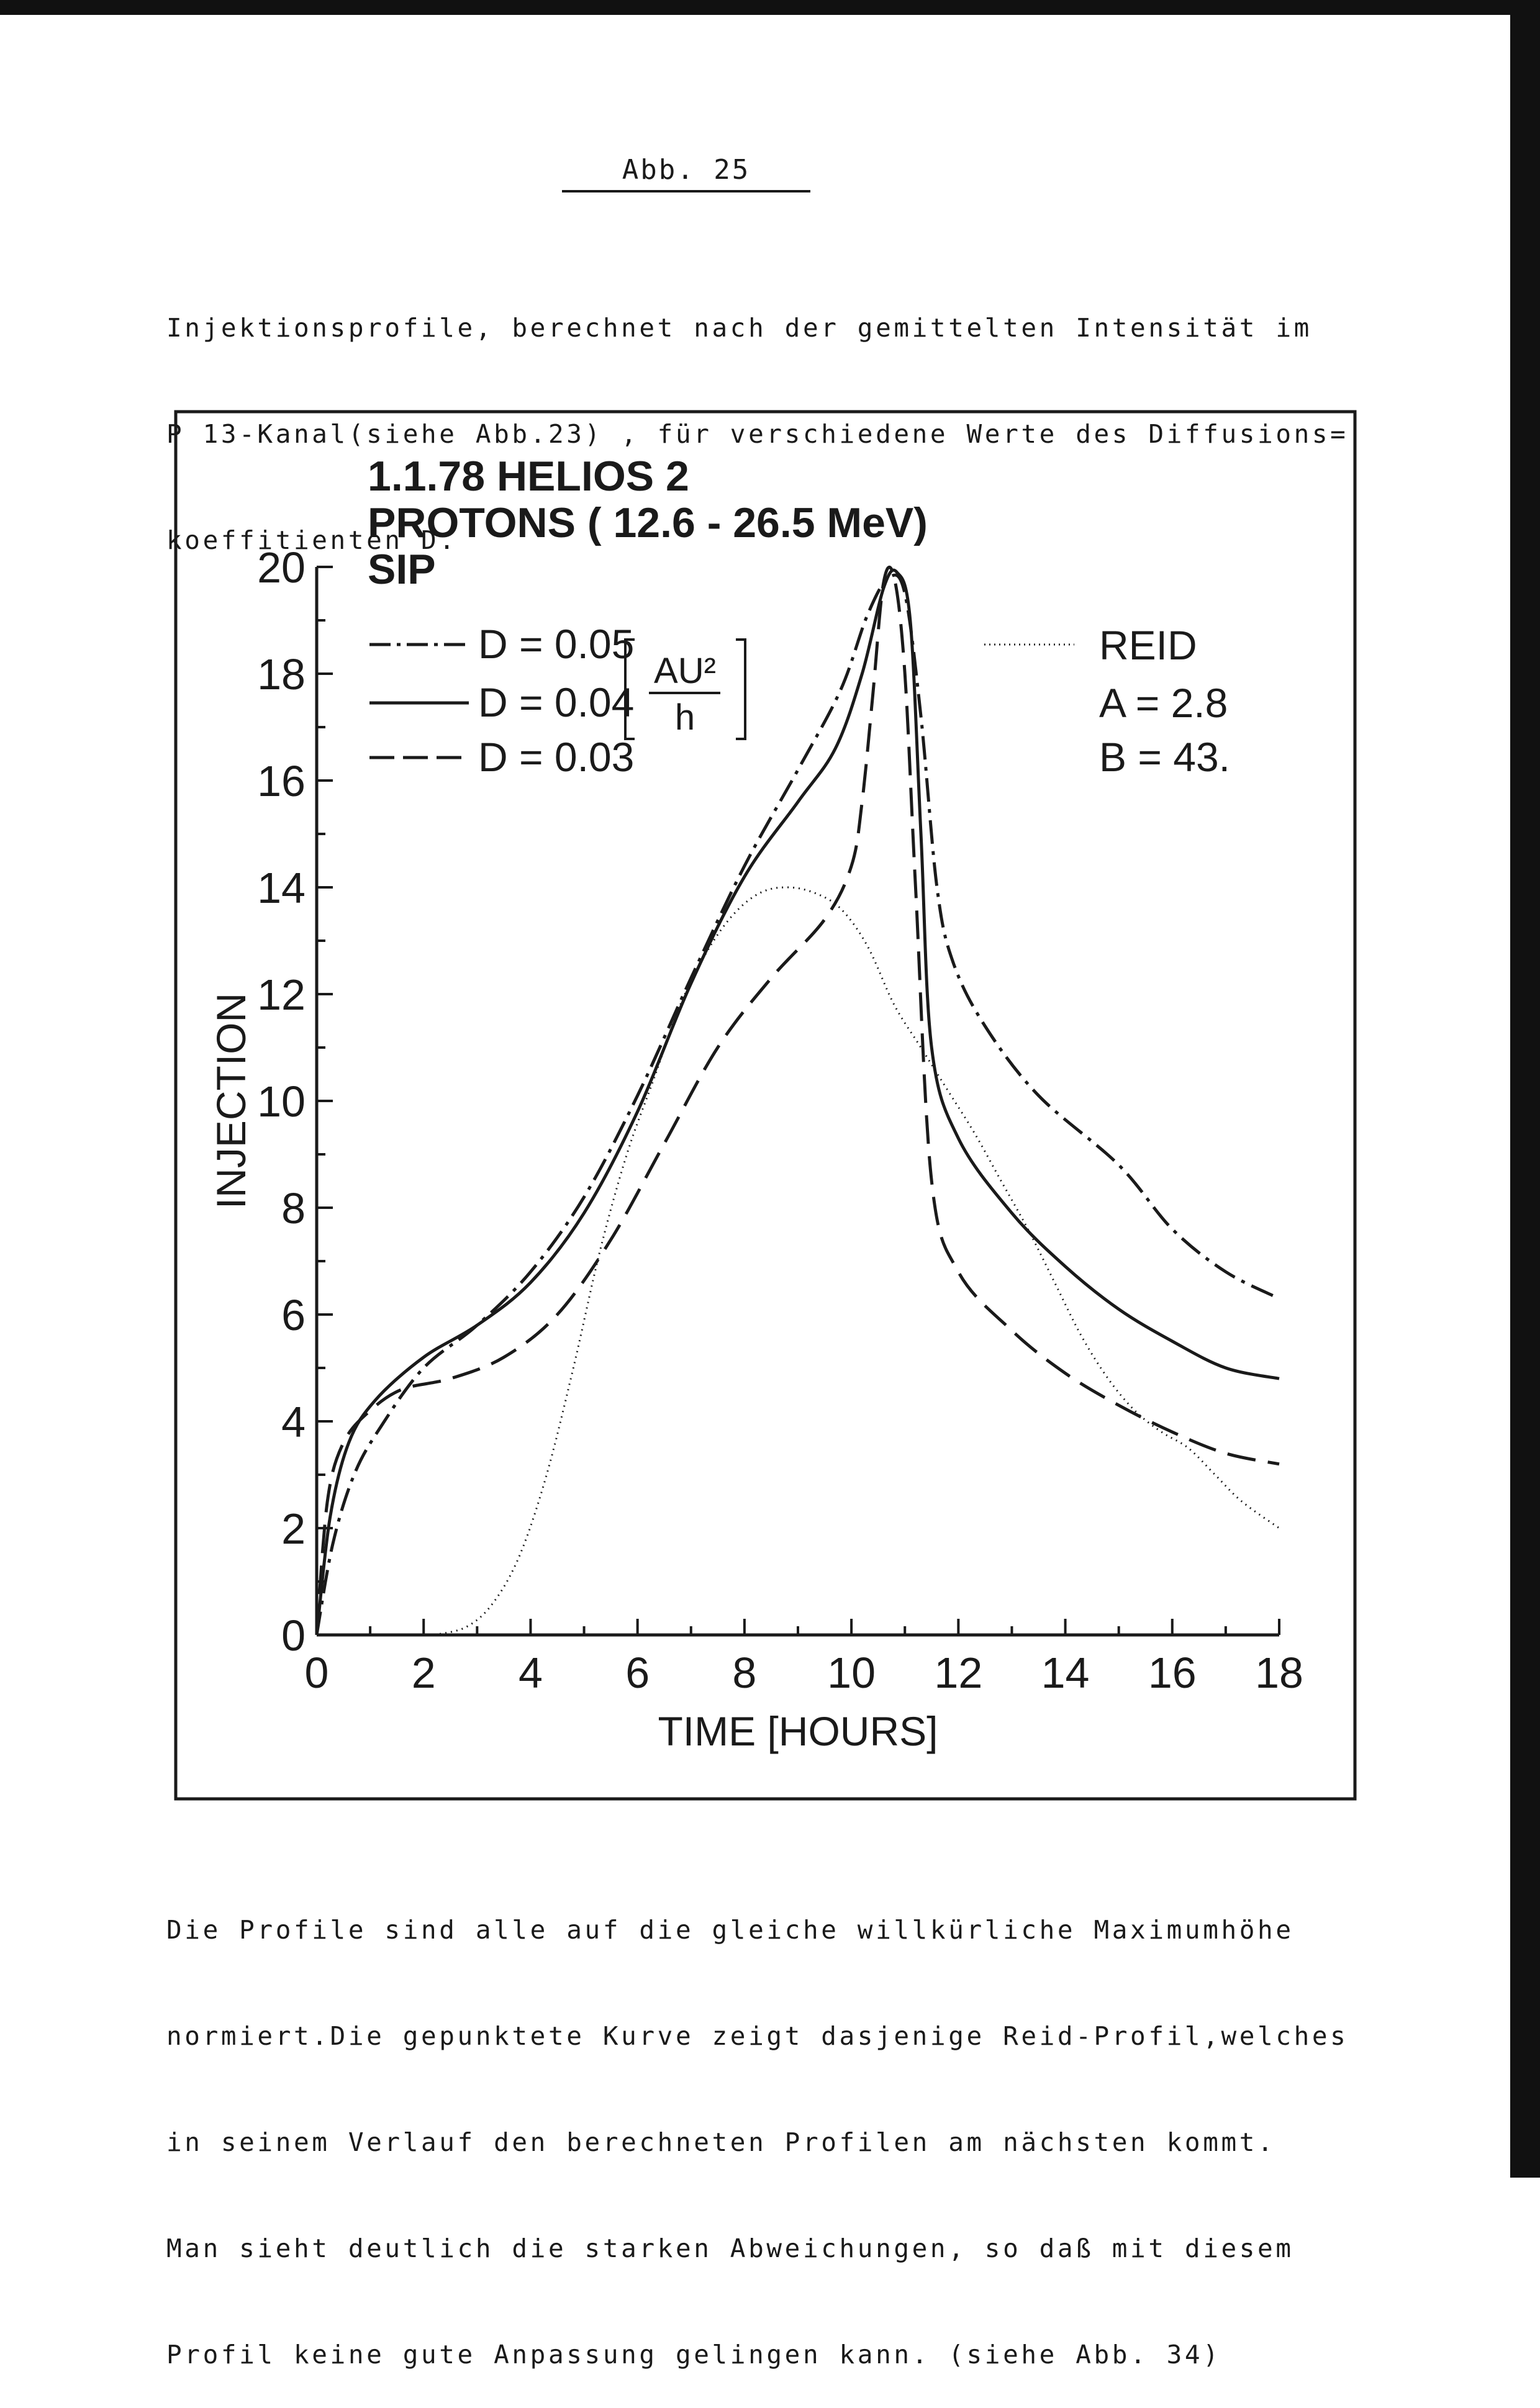  Describe the element at coordinates (281, 1101) in the screenshot. I see `y-tick-label: 10` at that location.